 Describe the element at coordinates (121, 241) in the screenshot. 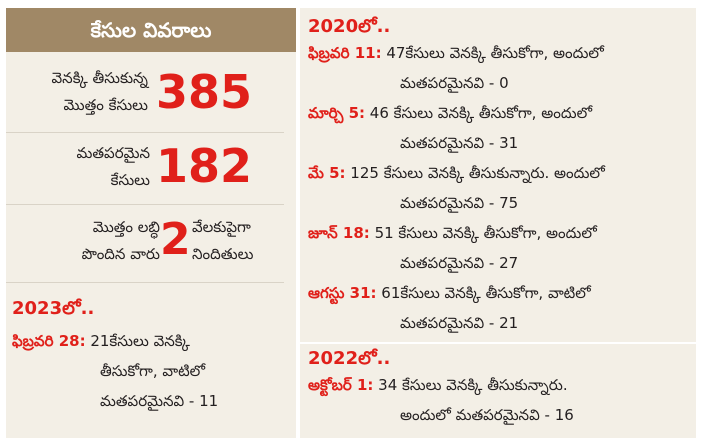

I see `stat-label: మొత్తం లబ్ధి పొందిన వారు` at that location.